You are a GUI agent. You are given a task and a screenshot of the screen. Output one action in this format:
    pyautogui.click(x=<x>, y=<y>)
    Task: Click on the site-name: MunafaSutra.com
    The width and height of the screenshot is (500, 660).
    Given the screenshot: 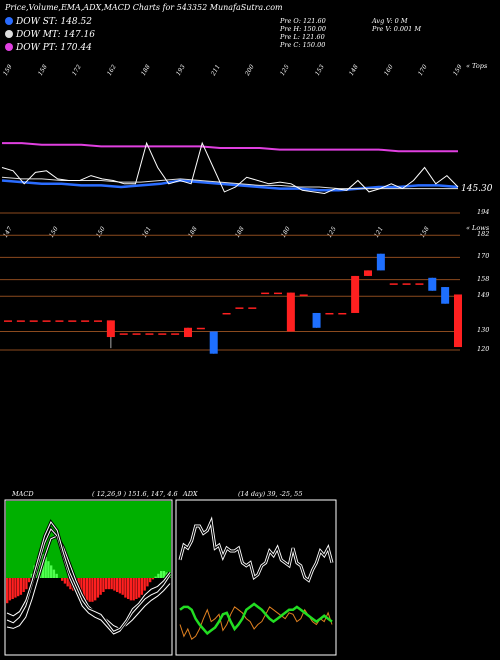 What is the action you would take?
    pyautogui.click(x=246, y=7)
    